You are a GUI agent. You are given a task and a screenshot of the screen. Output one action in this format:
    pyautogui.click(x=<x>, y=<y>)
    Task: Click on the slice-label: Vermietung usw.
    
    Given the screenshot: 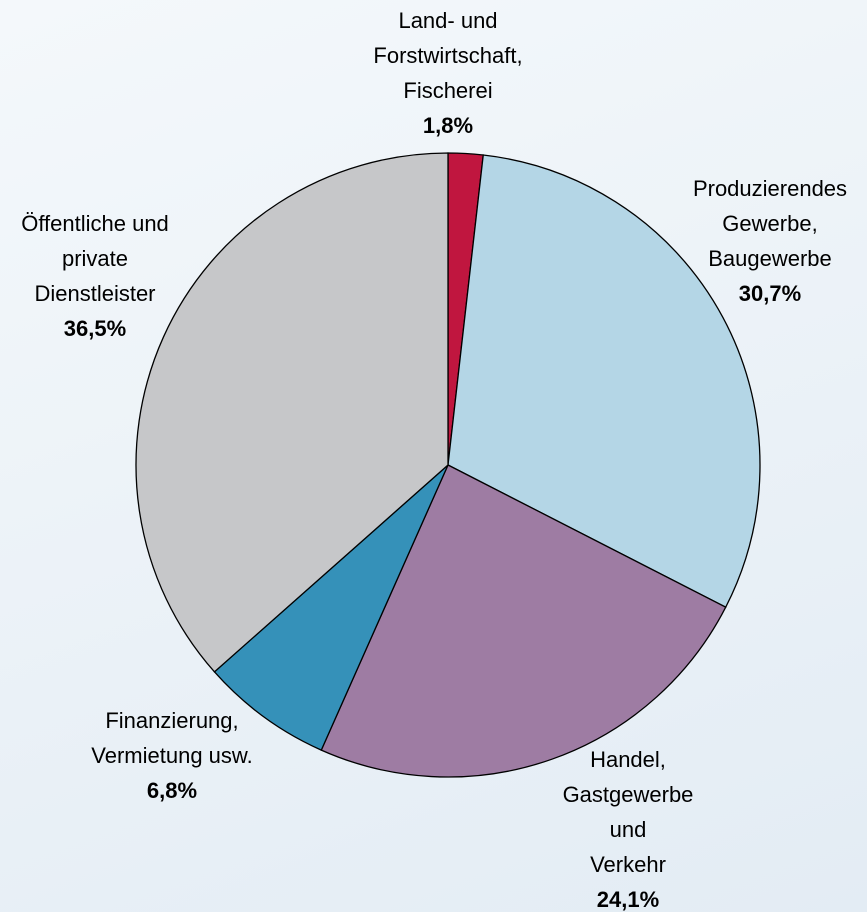 What is the action you would take?
    pyautogui.click(x=171, y=755)
    